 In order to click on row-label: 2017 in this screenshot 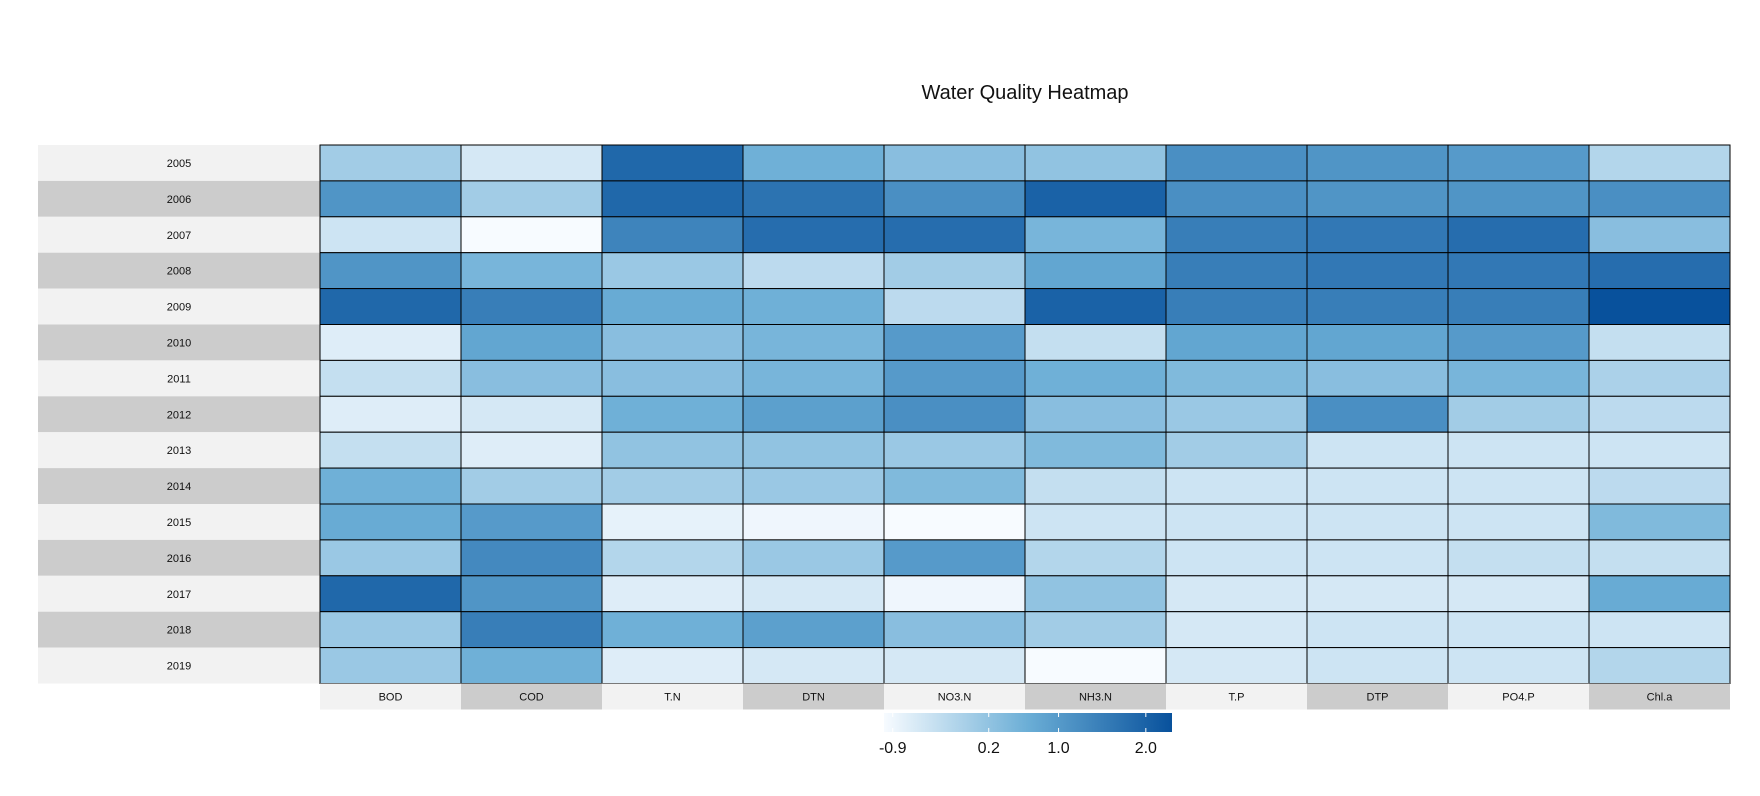, I will do `click(179, 595)`.